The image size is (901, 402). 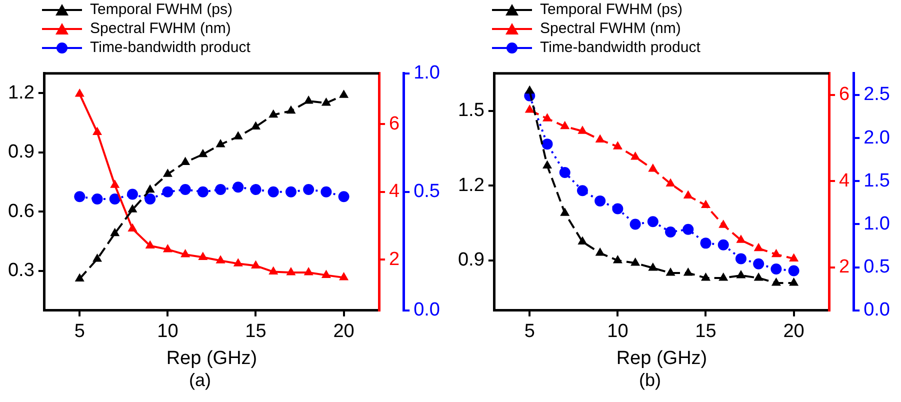 What do you see at coordinates (877, 95) in the screenshot?
I see `y3-tick-label: 2.5` at bounding box center [877, 95].